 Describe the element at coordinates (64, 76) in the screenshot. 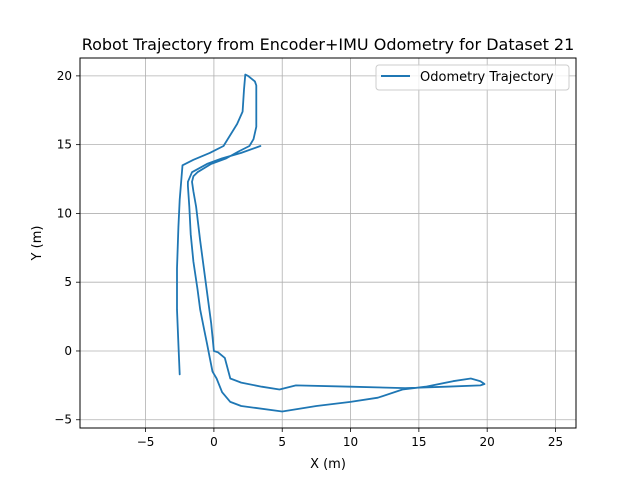

I see `y-tick-label: 20` at that location.